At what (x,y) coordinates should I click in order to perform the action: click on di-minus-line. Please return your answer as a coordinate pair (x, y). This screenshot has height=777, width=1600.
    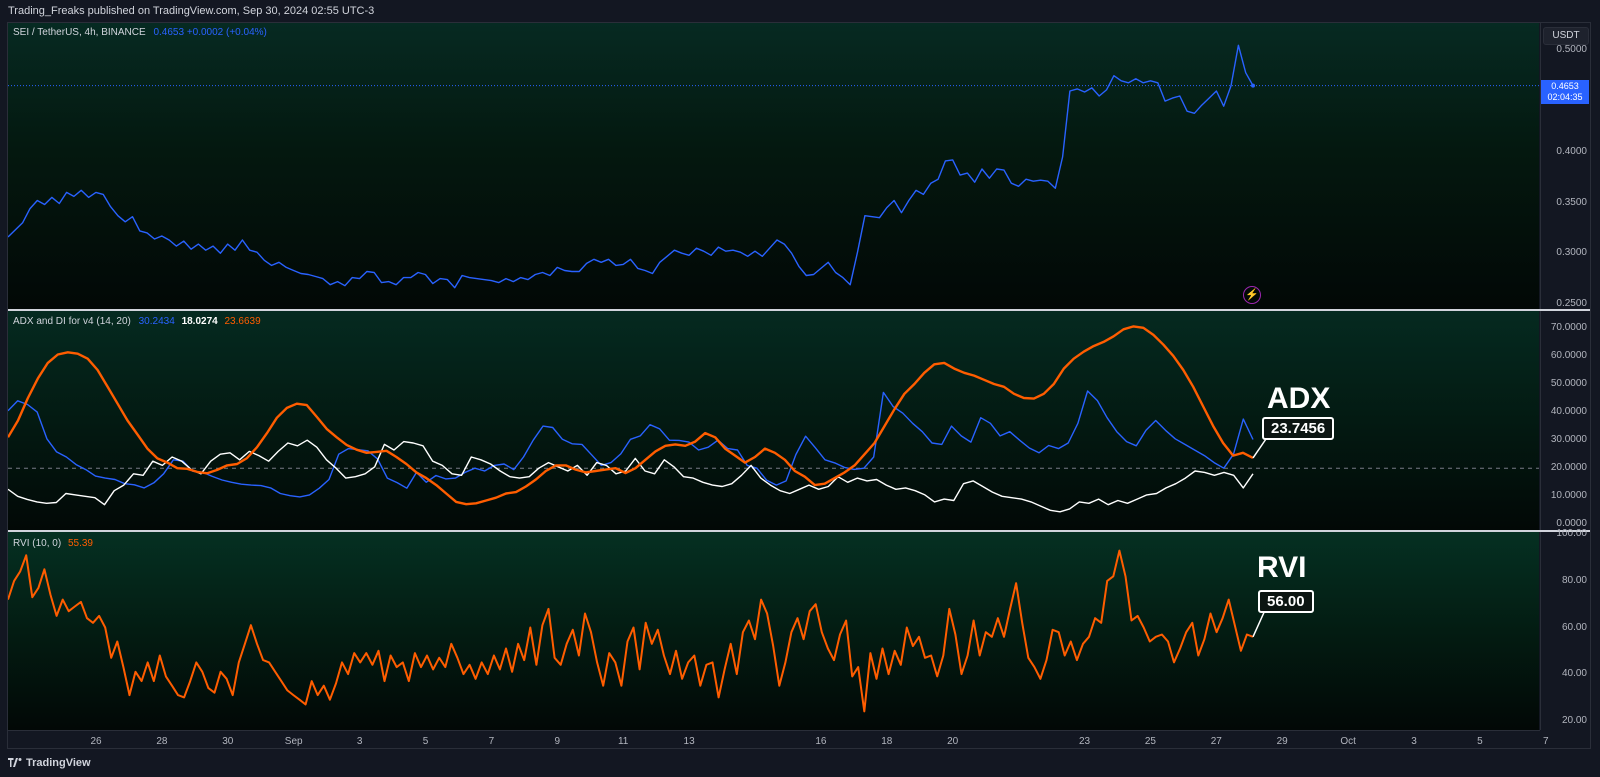
    Looking at the image, I should click on (631, 476).